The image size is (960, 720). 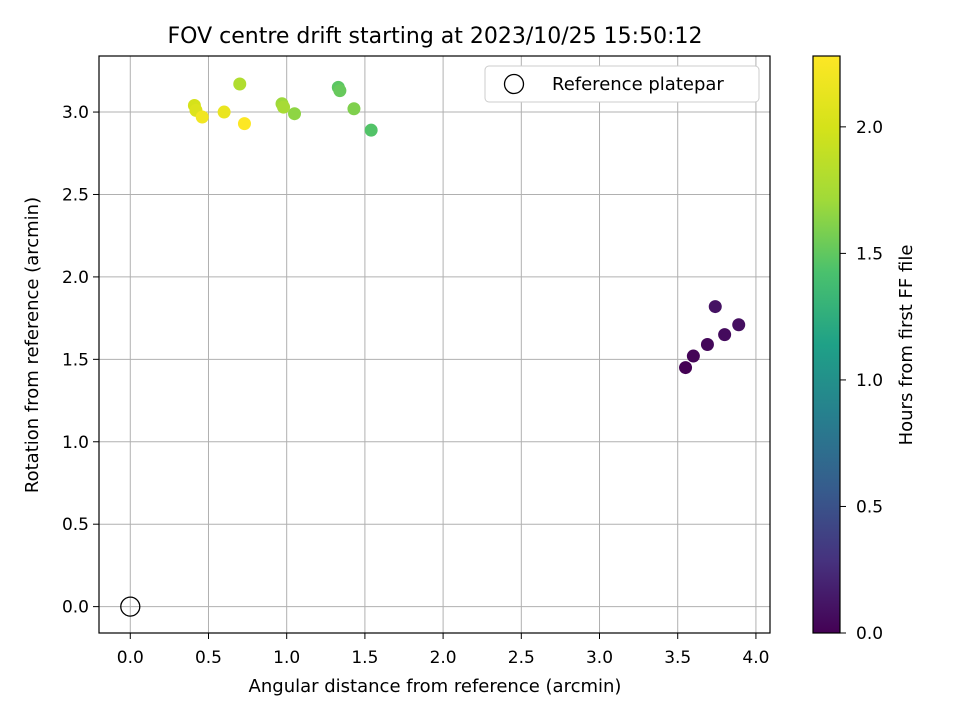 I want to click on y-tick-label: 1.0, so click(x=75, y=443).